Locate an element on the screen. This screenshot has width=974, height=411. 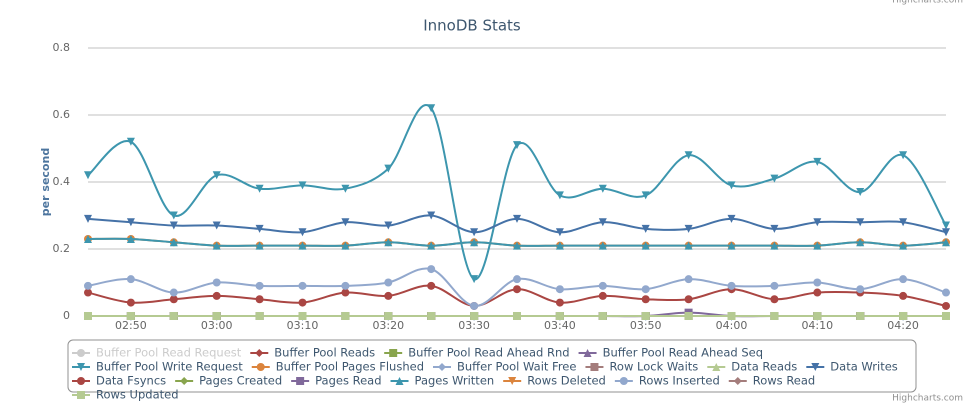
legend-item: Buffer Pool Reads is located at coordinates (312, 353).